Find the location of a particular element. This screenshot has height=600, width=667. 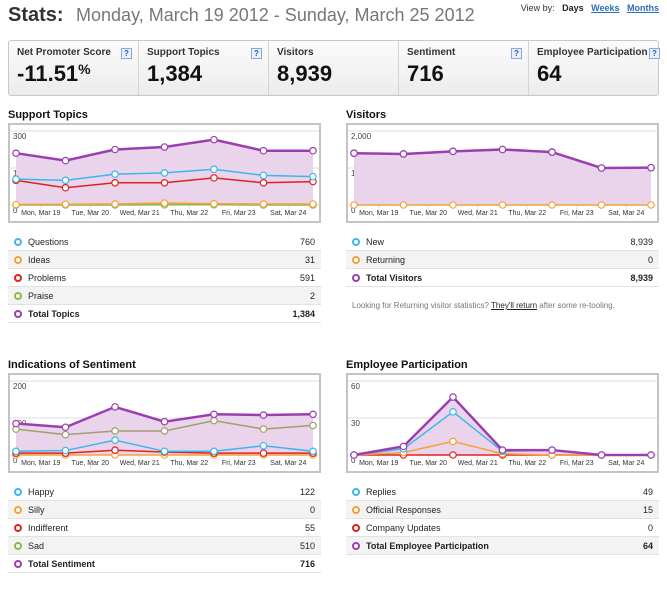

legend-row-total-visitors: Total Visitors 8,939 is located at coordinates (502, 278).